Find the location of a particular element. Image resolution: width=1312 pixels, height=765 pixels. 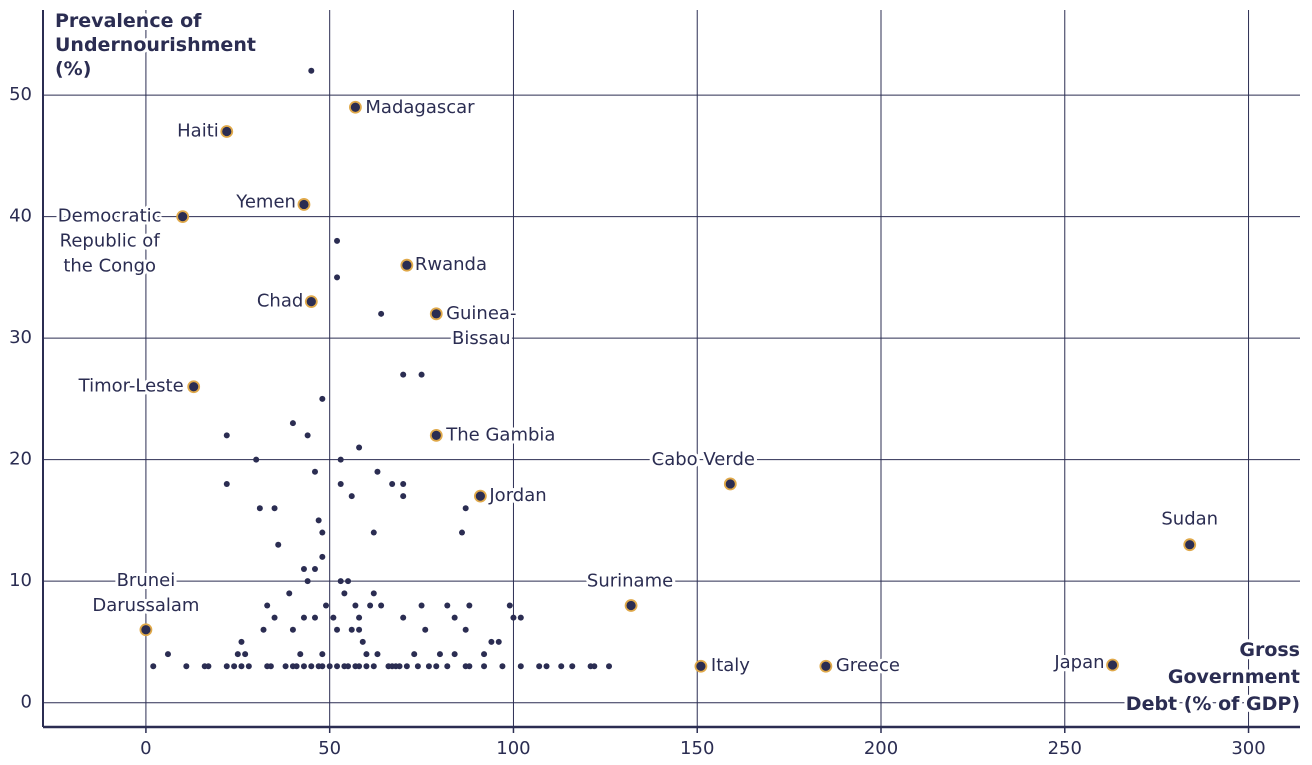

point-label: Italy is located at coordinates (730, 665).